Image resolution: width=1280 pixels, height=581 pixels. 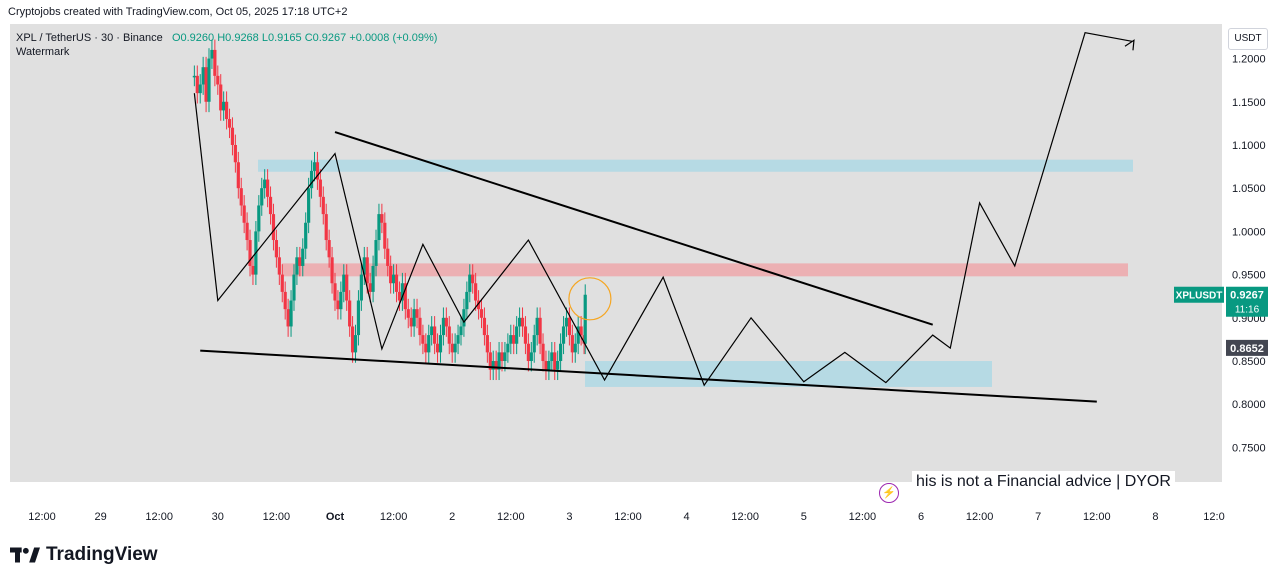 What do you see at coordinates (1248, 275) in the screenshot?
I see `price-axis` at bounding box center [1248, 275].